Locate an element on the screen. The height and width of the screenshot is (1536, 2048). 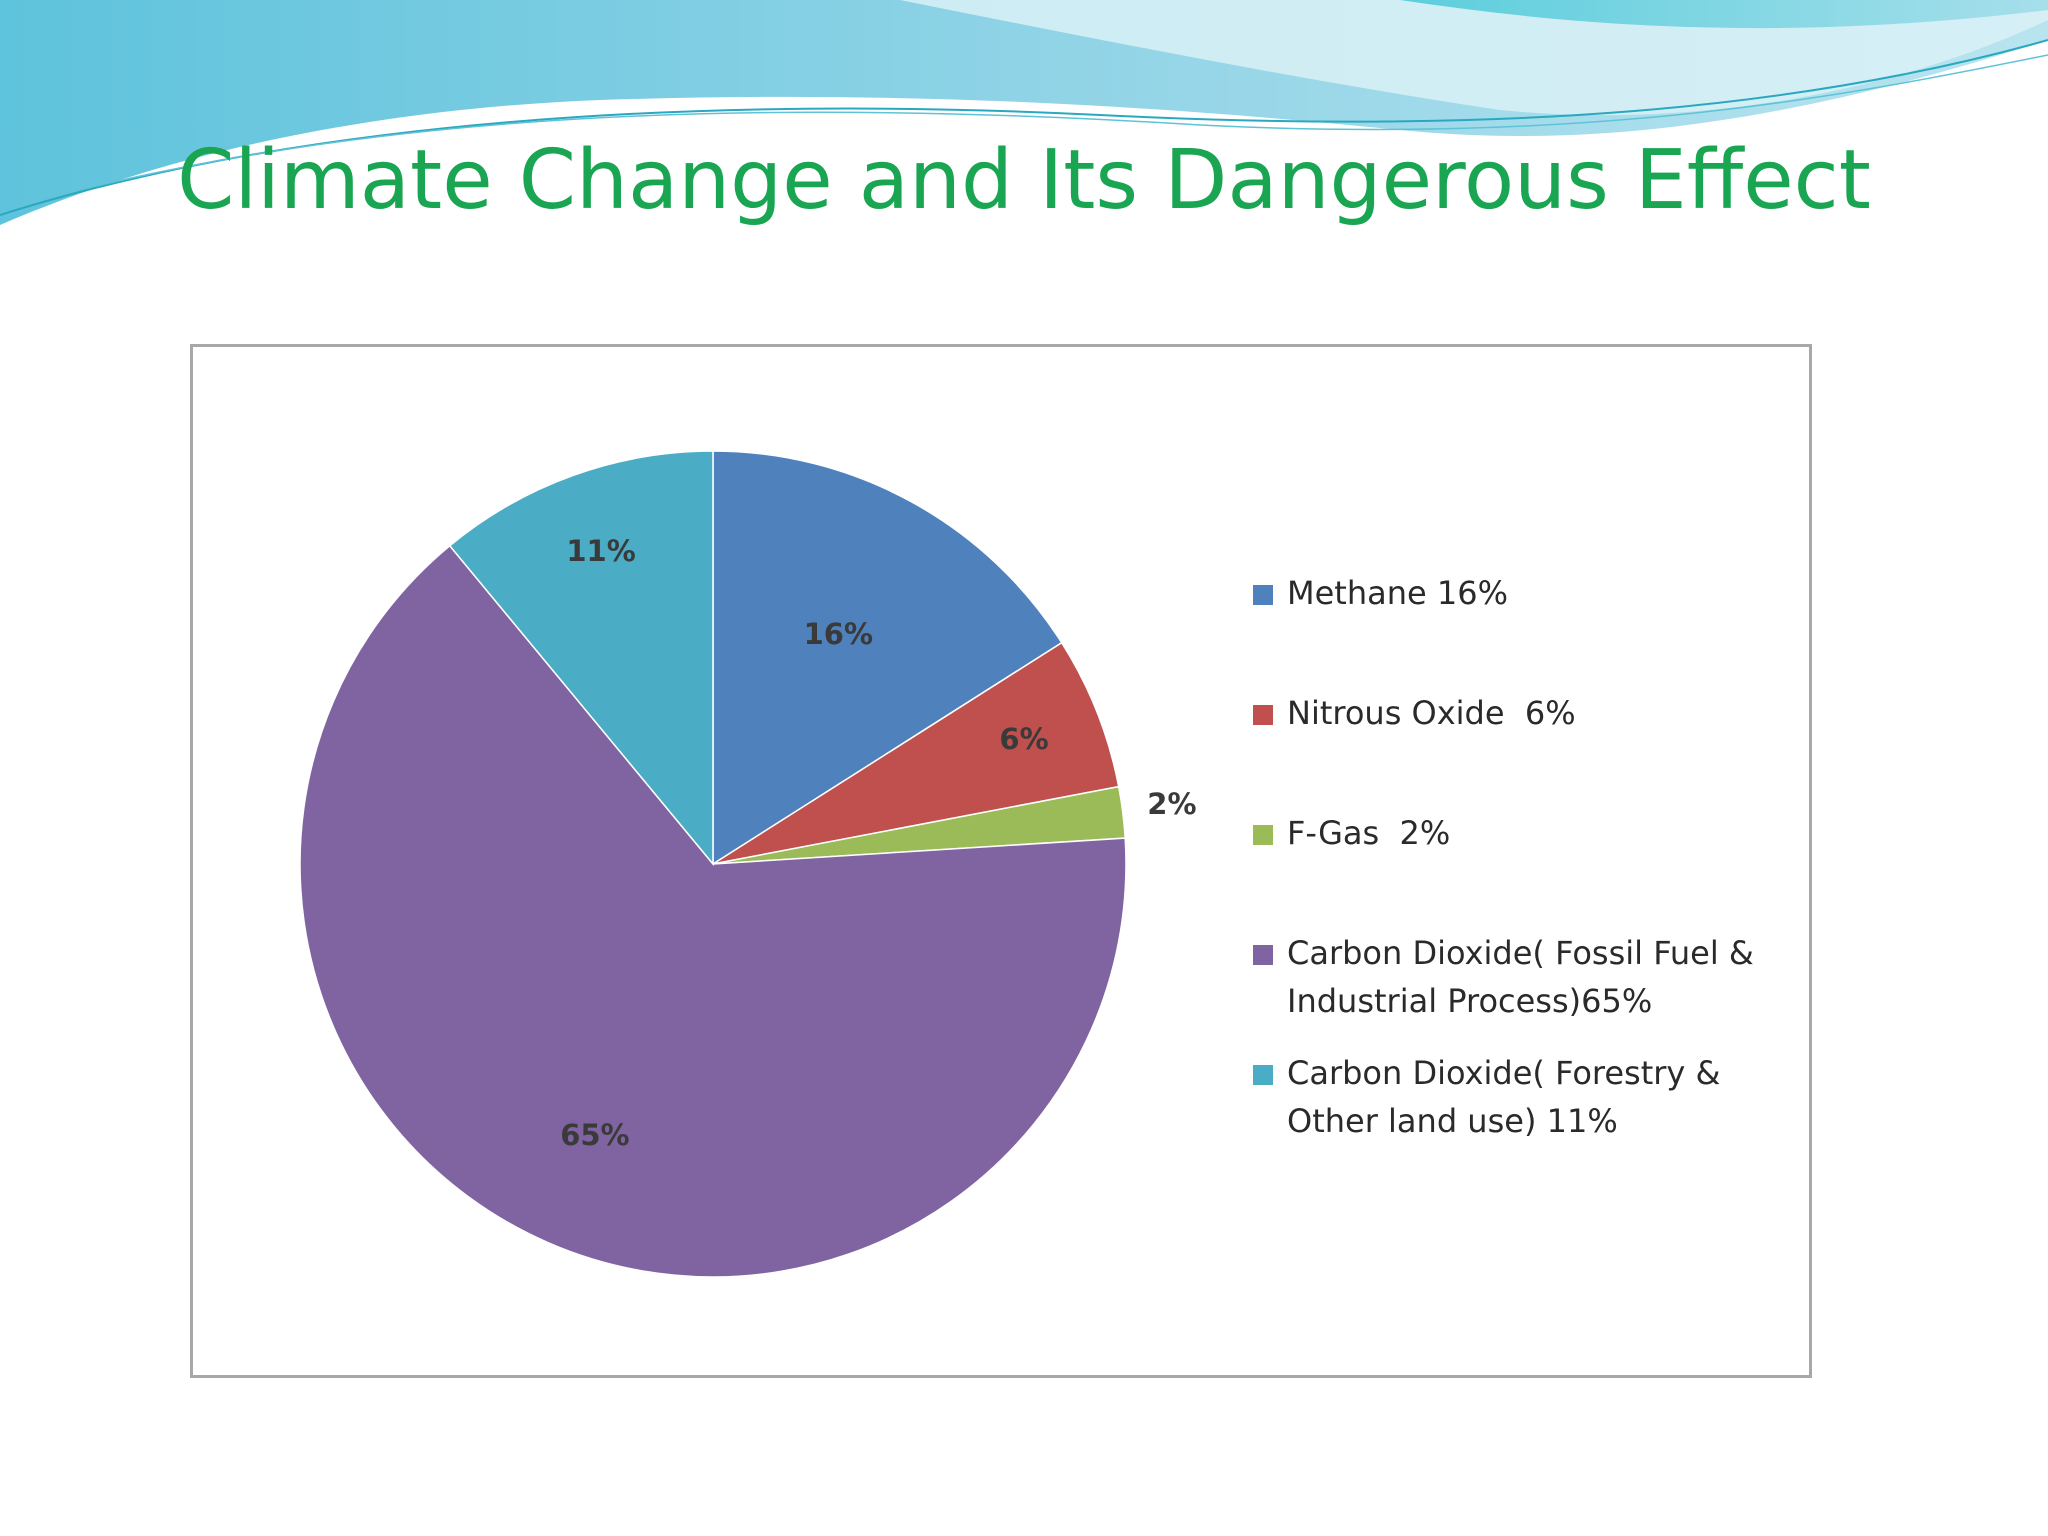
legend-entry-1: Methane 16% is located at coordinates (1380, 593).